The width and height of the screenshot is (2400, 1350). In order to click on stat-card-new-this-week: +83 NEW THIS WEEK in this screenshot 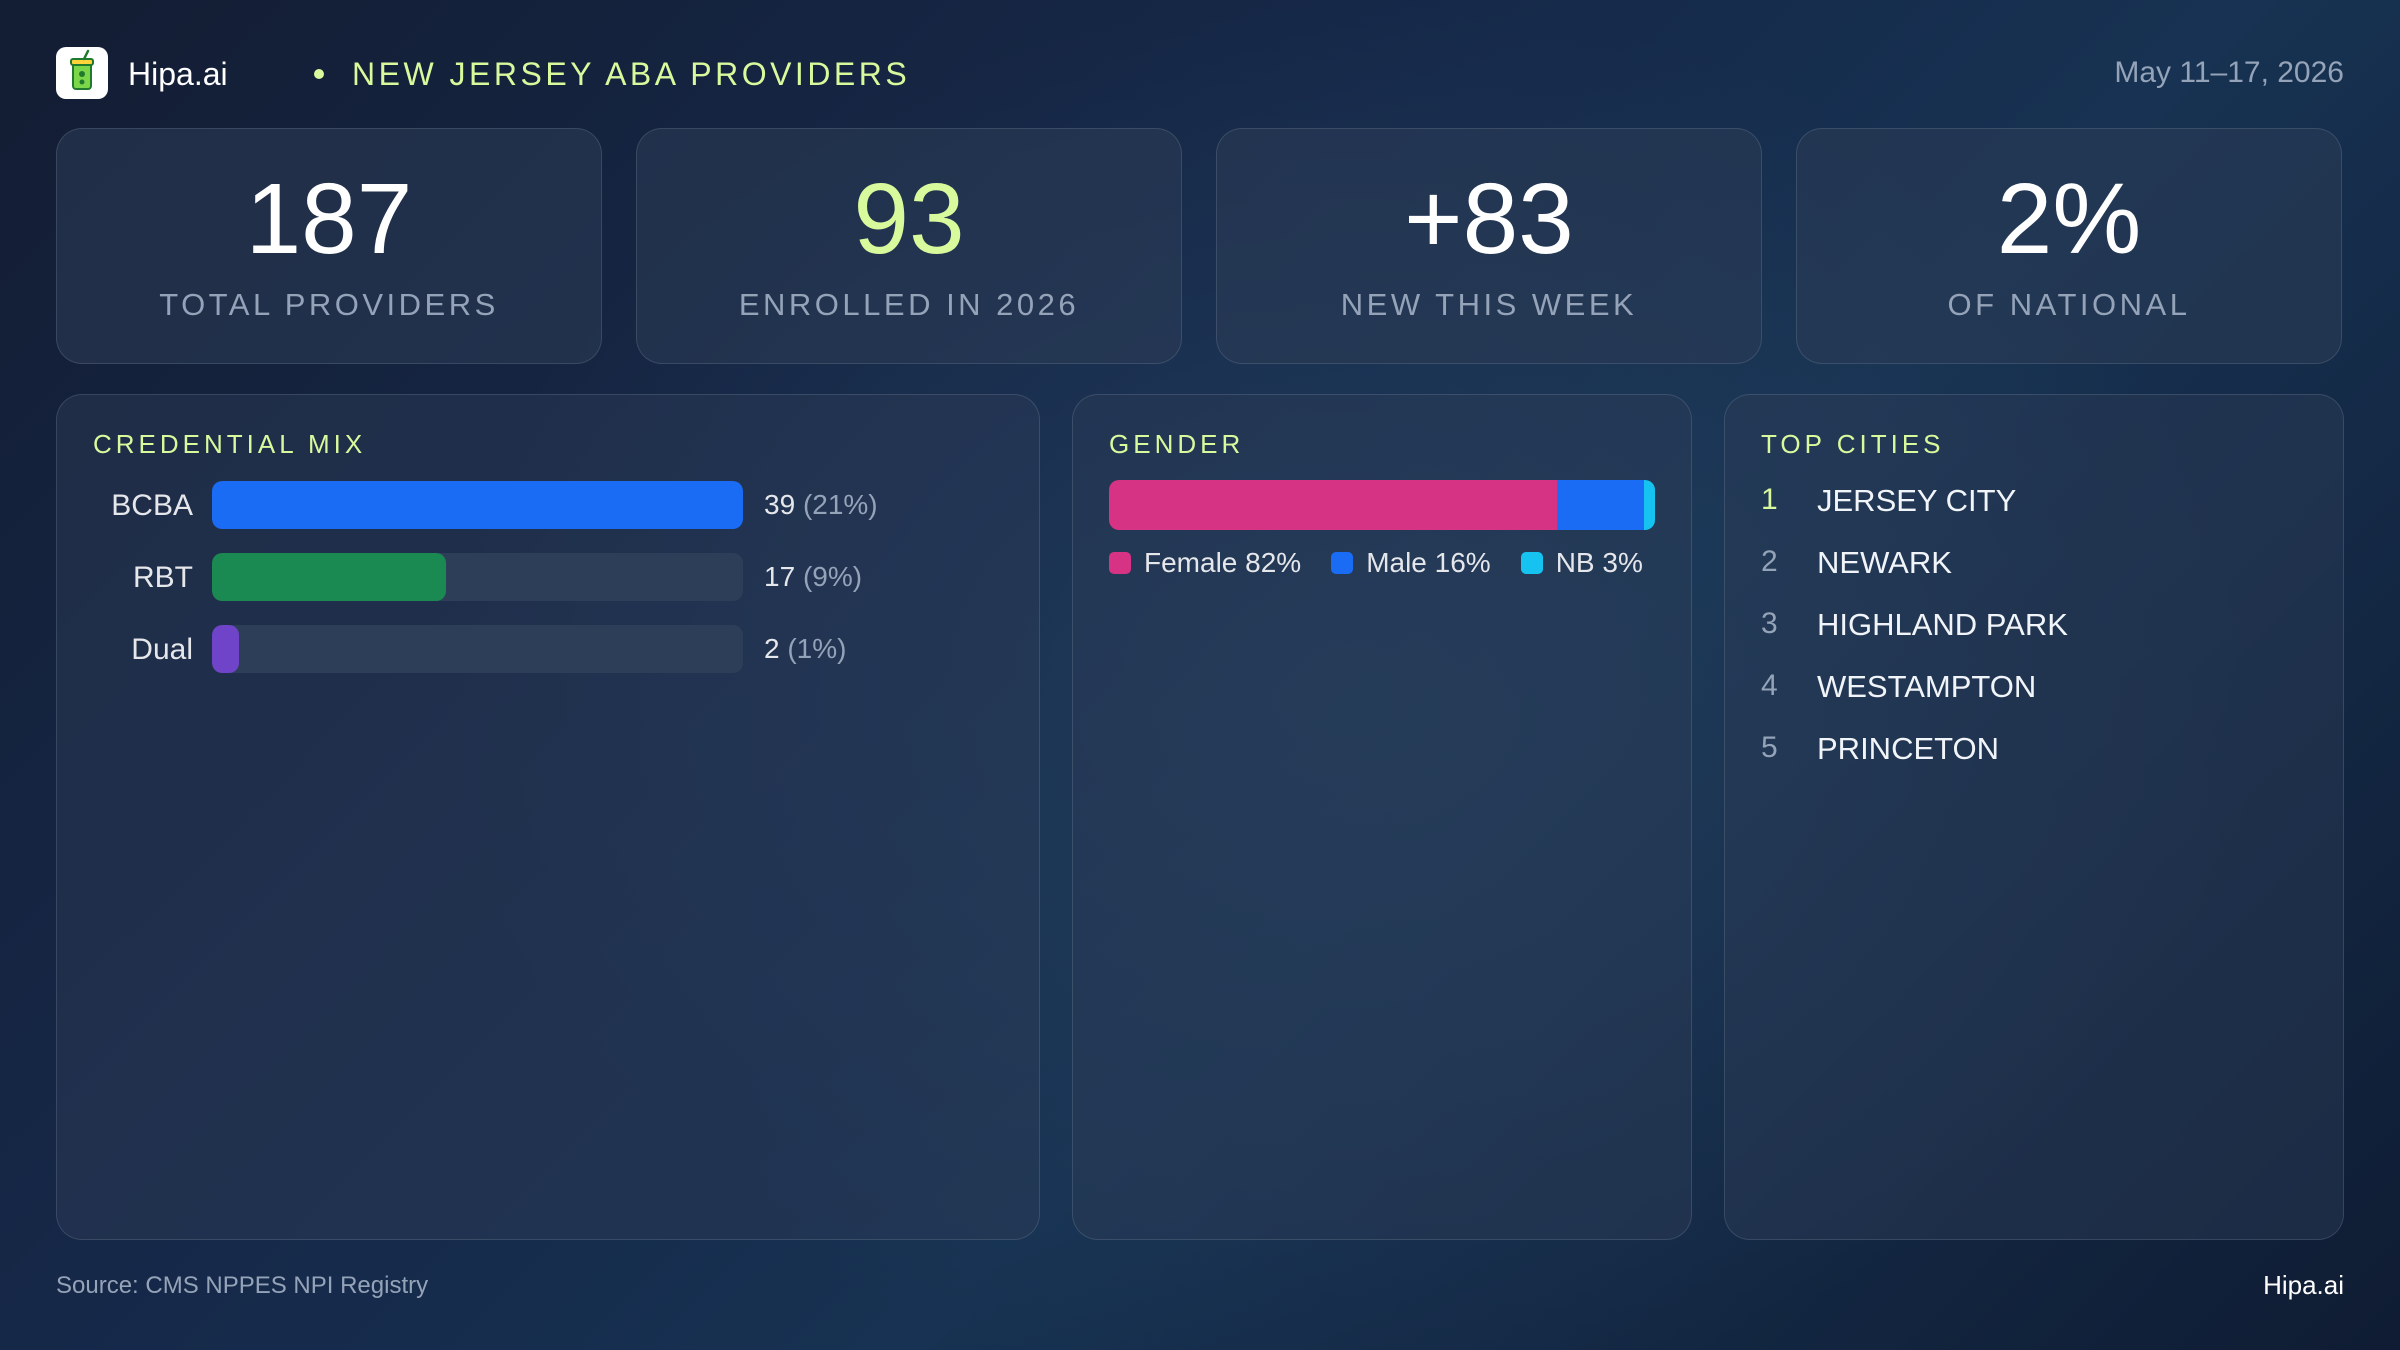, I will do `click(1489, 246)`.